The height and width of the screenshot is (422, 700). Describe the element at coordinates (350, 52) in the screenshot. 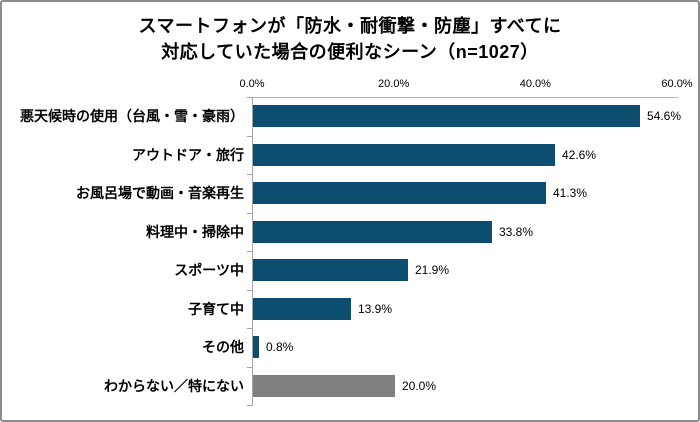

I see `chart-title-line2: 対応していた場合の便利なシーン（n=1027）` at that location.